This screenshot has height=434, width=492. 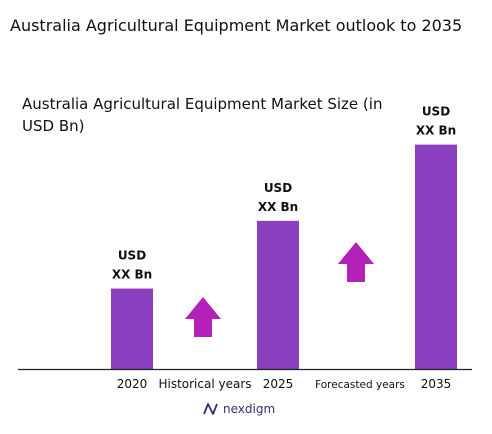 What do you see at coordinates (249, 409) in the screenshot?
I see `logo-text: nexdigm` at bounding box center [249, 409].